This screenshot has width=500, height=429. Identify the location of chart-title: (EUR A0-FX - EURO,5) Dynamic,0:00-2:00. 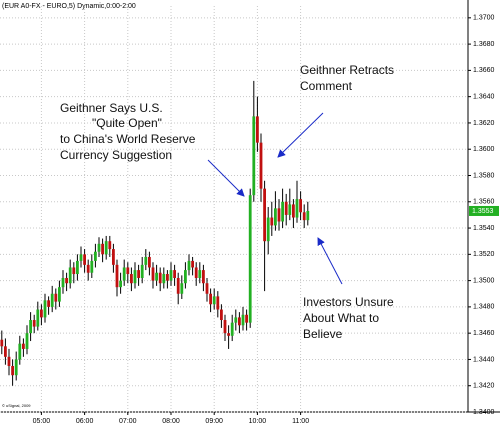
(69, 6).